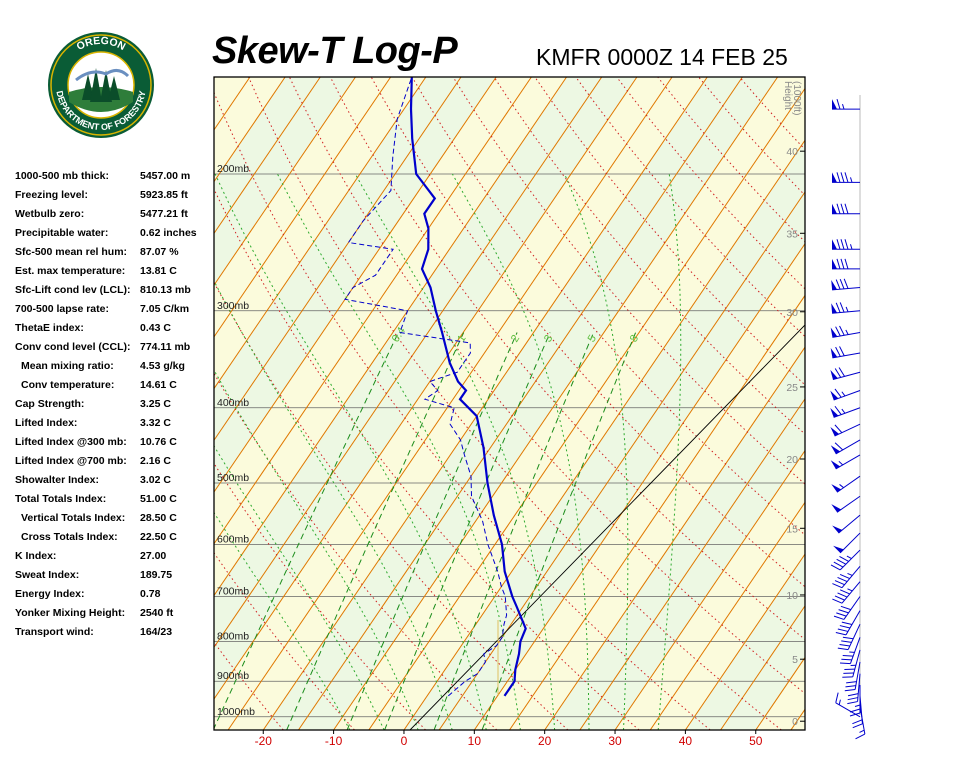 The width and height of the screenshot is (960, 768). I want to click on index-row: Cap Strength: 3.25 C, so click(115, 405).